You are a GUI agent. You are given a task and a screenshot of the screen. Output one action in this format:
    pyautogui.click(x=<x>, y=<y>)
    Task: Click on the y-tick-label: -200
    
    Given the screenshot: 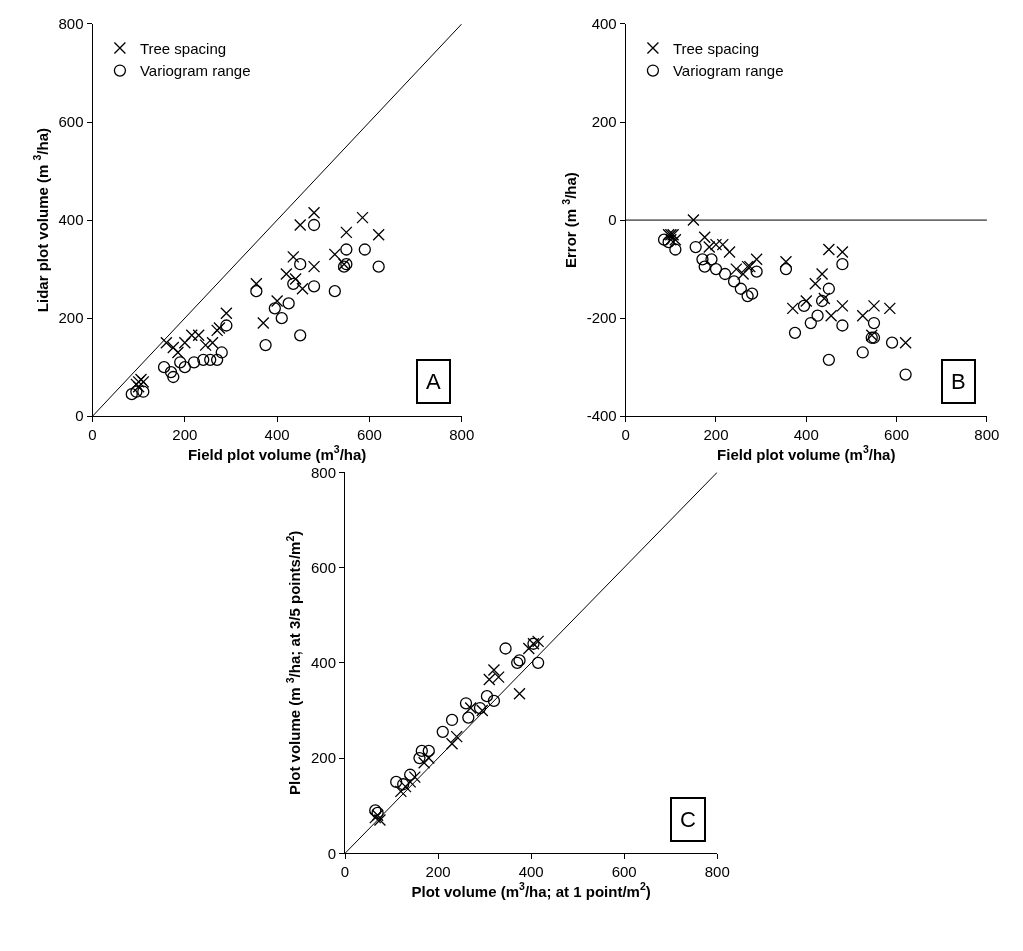 What is the action you would take?
    pyautogui.click(x=601, y=318)
    